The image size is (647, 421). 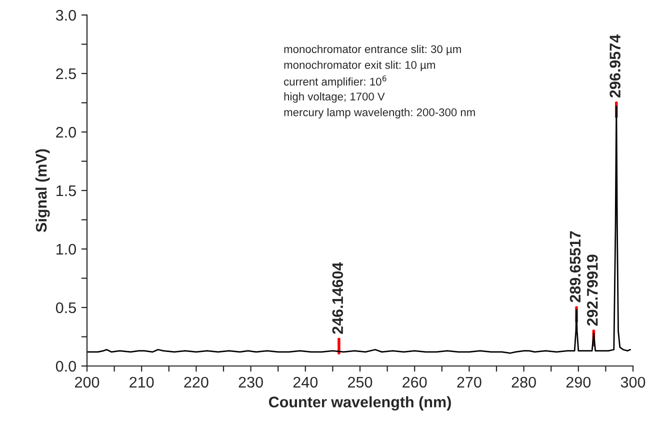 What do you see at coordinates (338, 298) in the screenshot?
I see `annotation: 246.14604` at bounding box center [338, 298].